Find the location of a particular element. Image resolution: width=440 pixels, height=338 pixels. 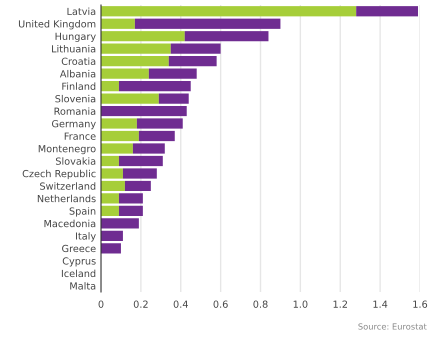

y-tick-label: Italy is located at coordinates (86, 237).